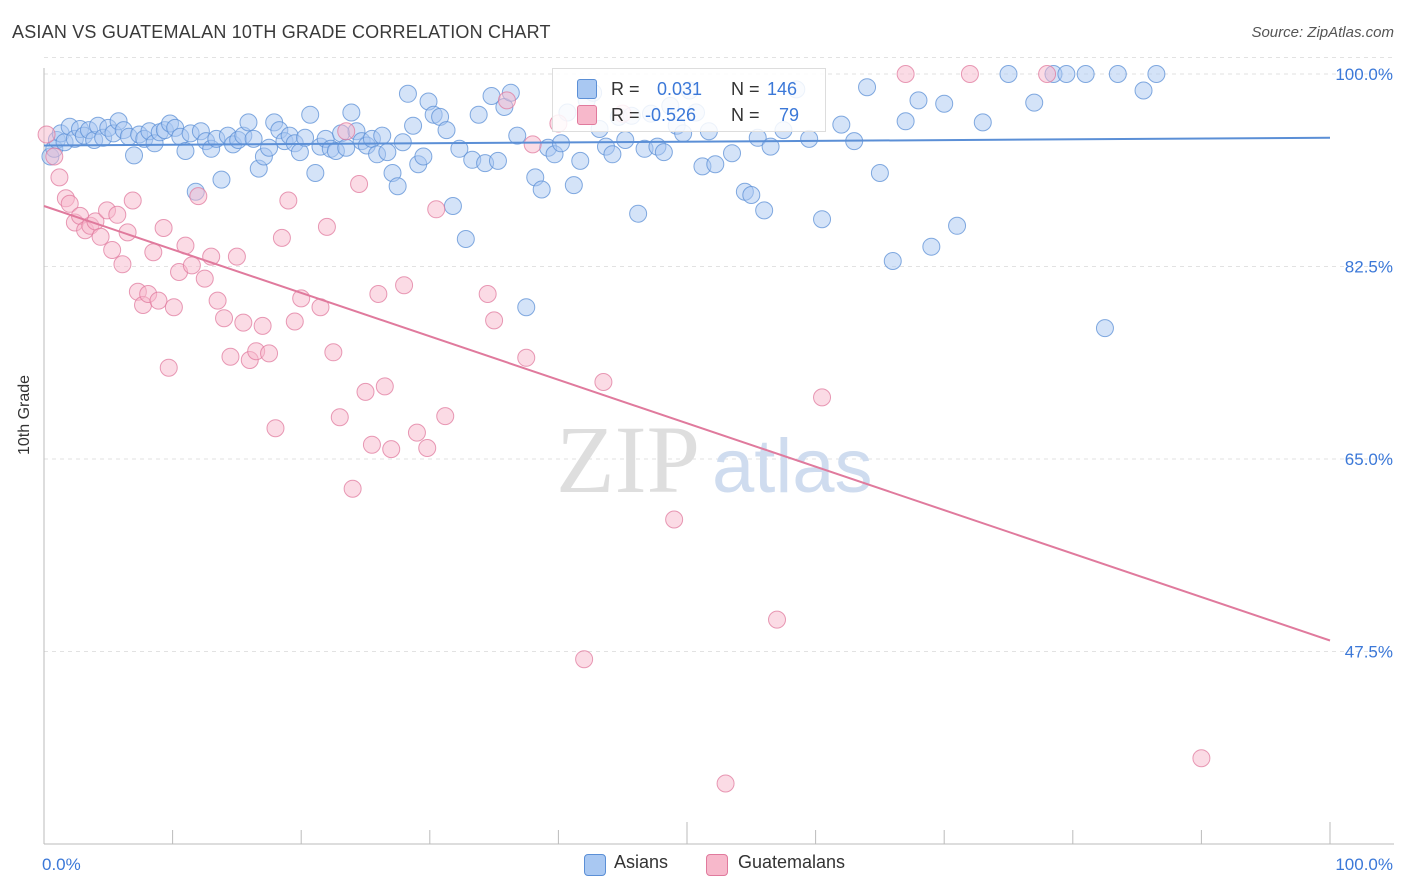 The image size is (1406, 892). Describe the element at coordinates (689, 88) in the screenshot. I see `stats-row-asians: R = 0.031 N = 146` at that location.